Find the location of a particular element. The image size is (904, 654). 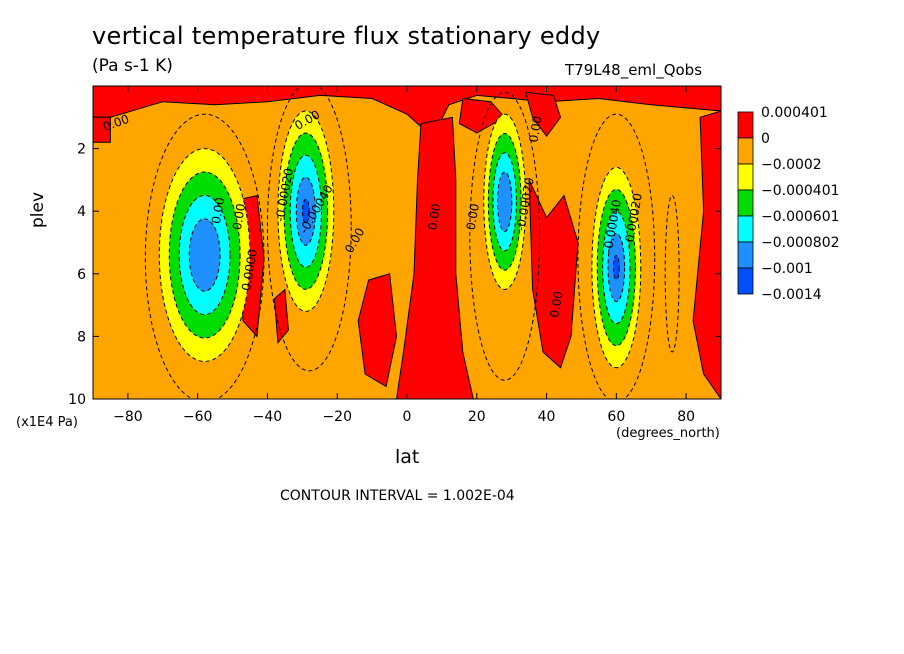

x-tick-label: 0 is located at coordinates (407, 417).